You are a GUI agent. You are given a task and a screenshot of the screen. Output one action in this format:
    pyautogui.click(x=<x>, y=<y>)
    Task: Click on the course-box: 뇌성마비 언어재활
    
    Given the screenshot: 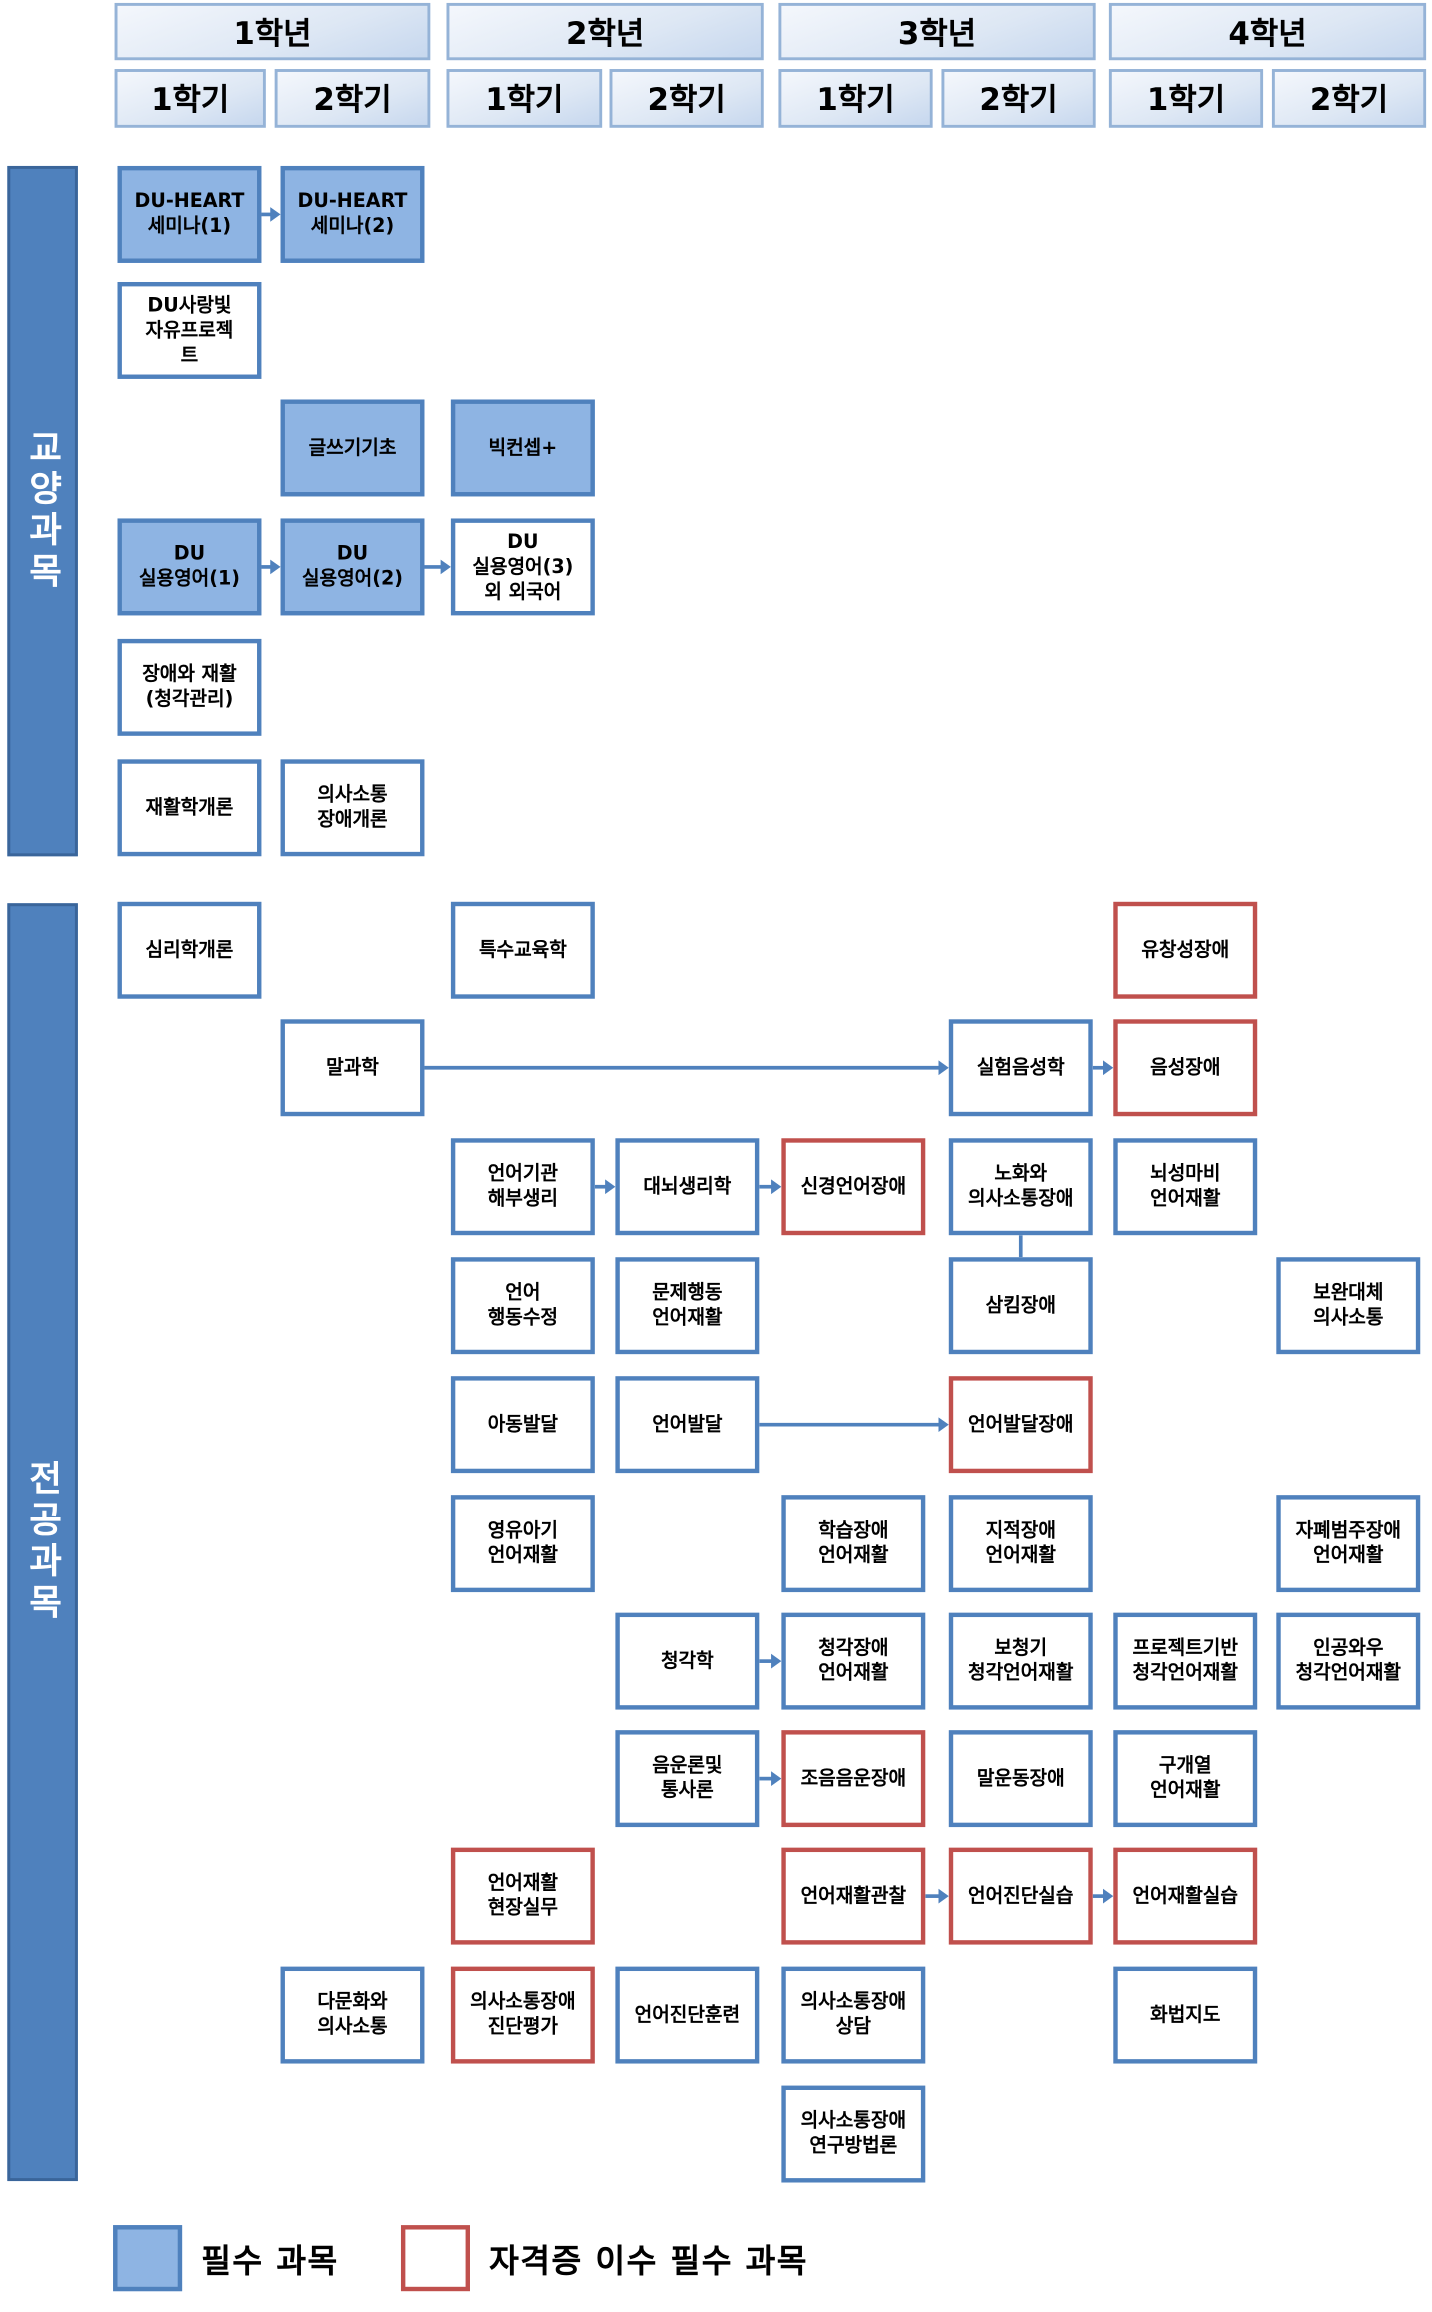 What is the action you would take?
    pyautogui.click(x=1185, y=1187)
    